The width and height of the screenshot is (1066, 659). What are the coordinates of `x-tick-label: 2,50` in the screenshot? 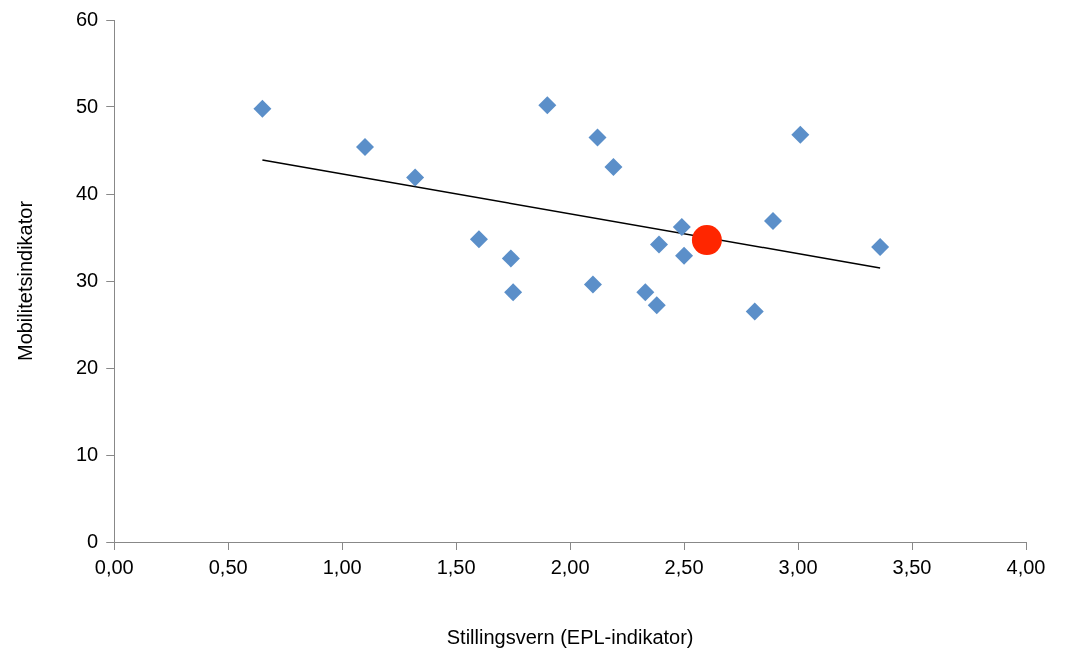 It's located at (684, 566).